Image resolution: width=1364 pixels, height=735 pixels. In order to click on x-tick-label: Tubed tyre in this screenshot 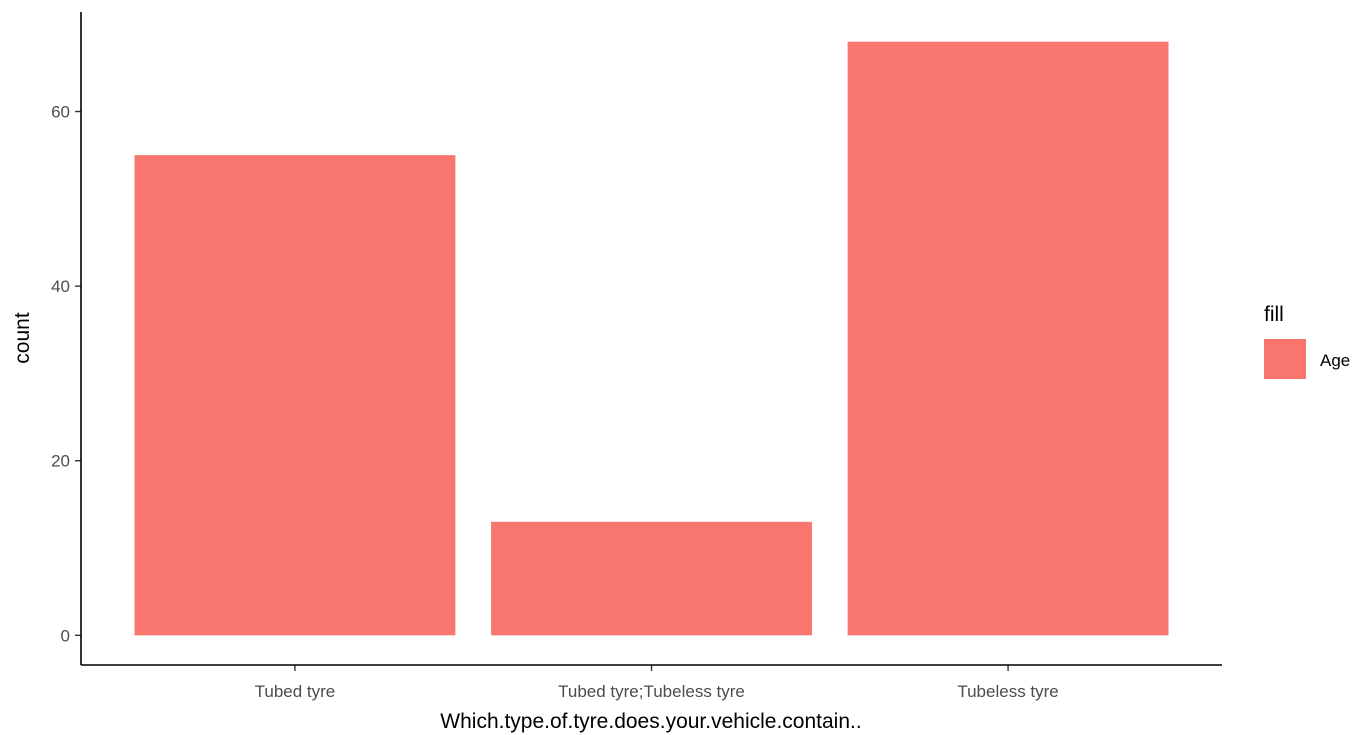, I will do `click(295, 691)`.